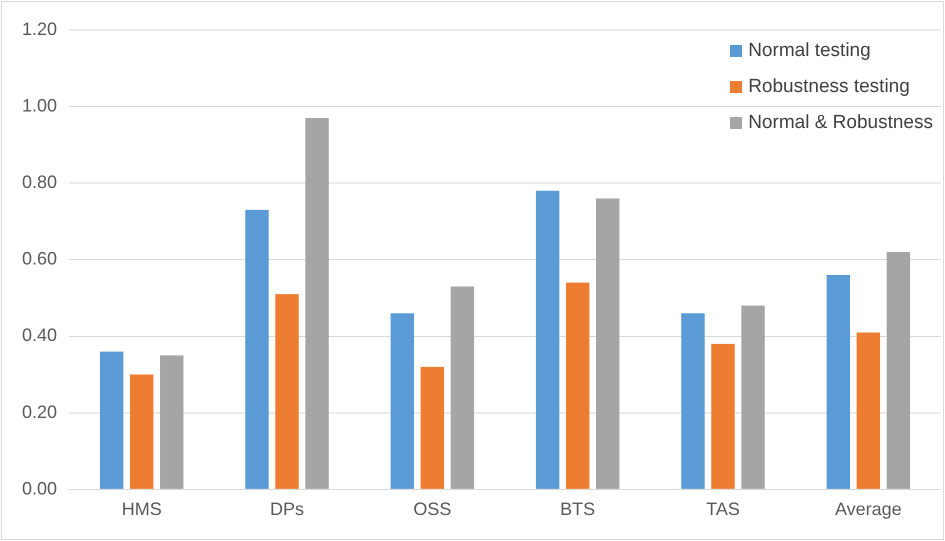 The image size is (945, 541). Describe the element at coordinates (723, 509) in the screenshot. I see `x-tick-label: TAS` at that location.